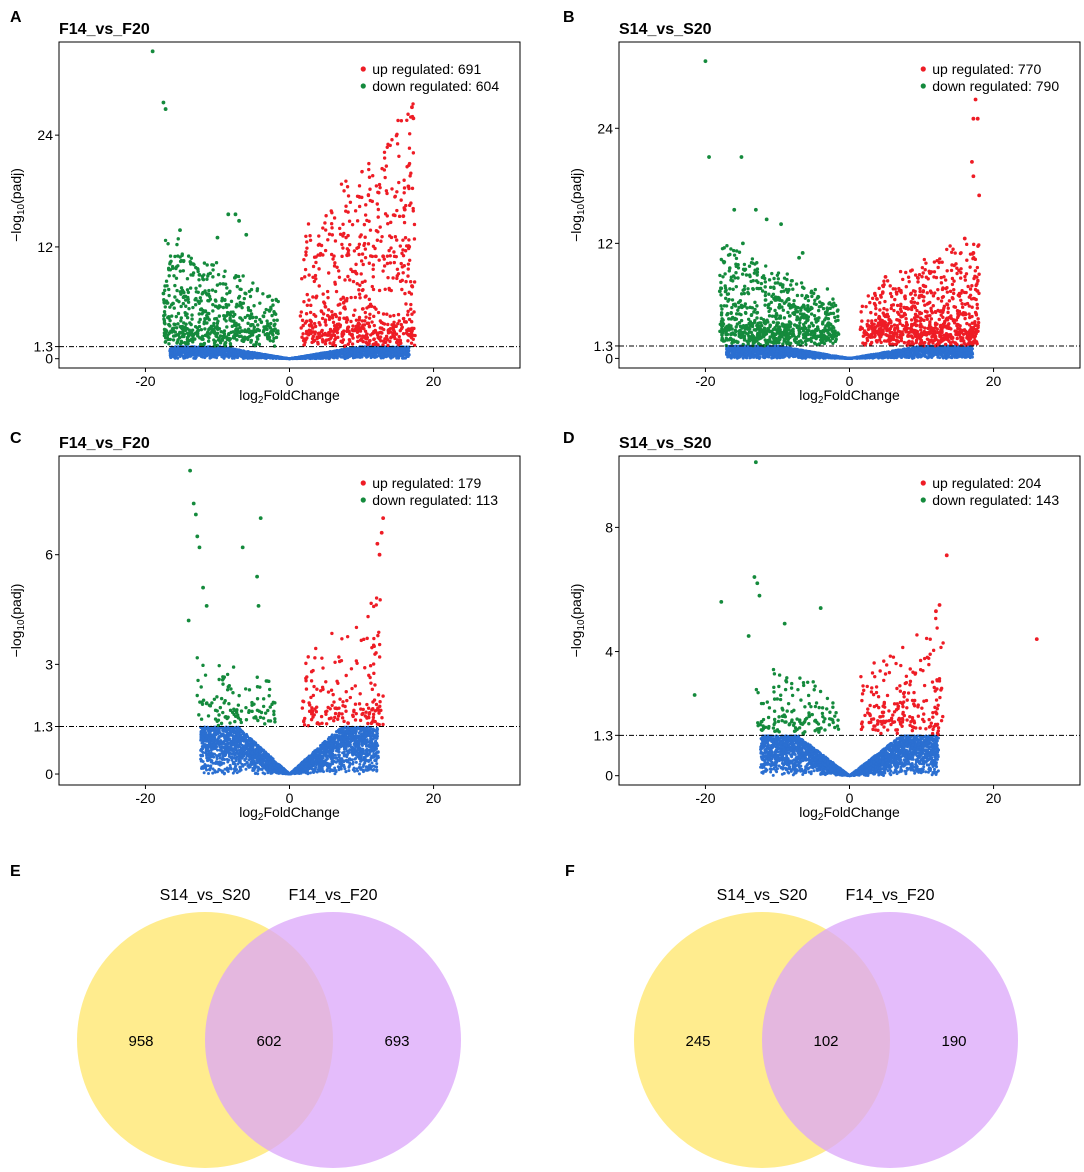  What do you see at coordinates (289, 396) in the screenshot?
I see `x-axis-label: log2FoldChange` at bounding box center [289, 396].